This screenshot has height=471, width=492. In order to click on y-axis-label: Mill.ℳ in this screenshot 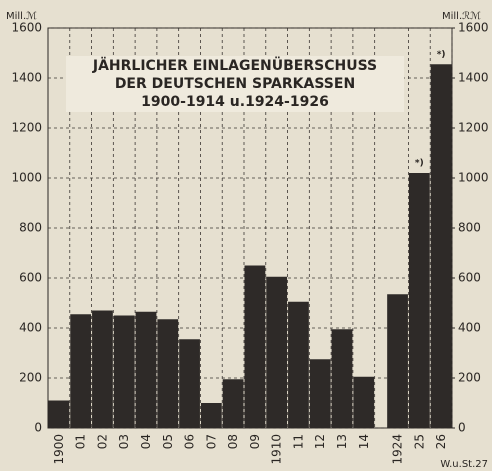, I will do `click(21, 16)`.